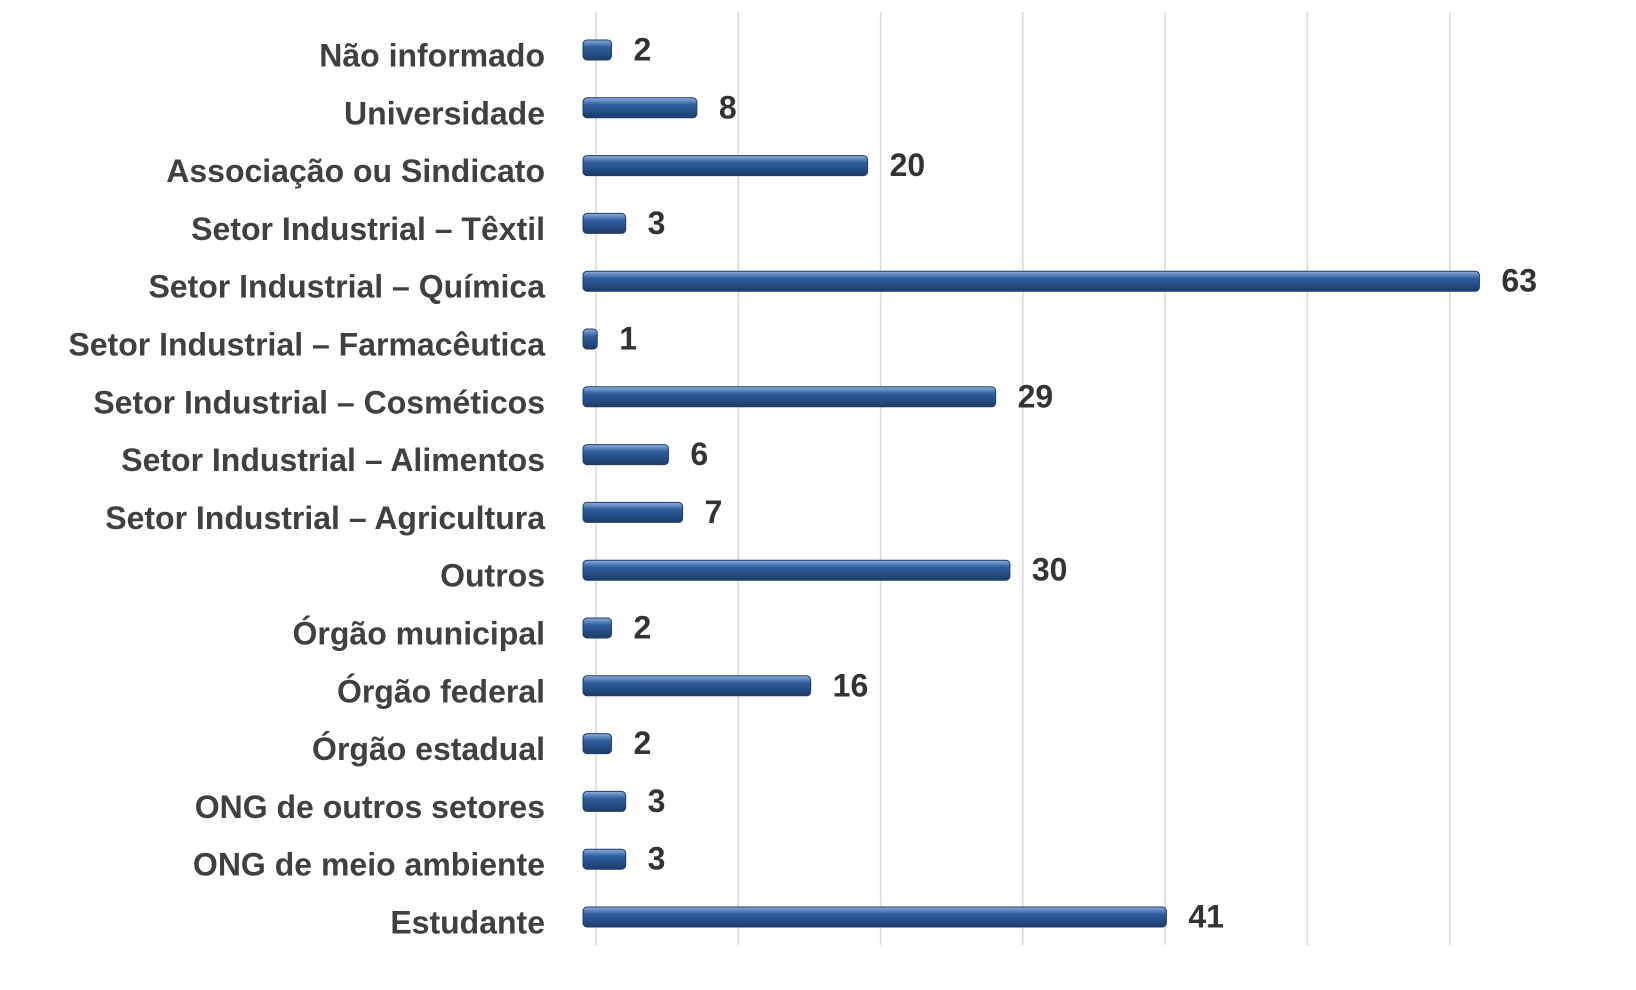  What do you see at coordinates (714, 512) in the screenshot?
I see `value-label: 7` at bounding box center [714, 512].